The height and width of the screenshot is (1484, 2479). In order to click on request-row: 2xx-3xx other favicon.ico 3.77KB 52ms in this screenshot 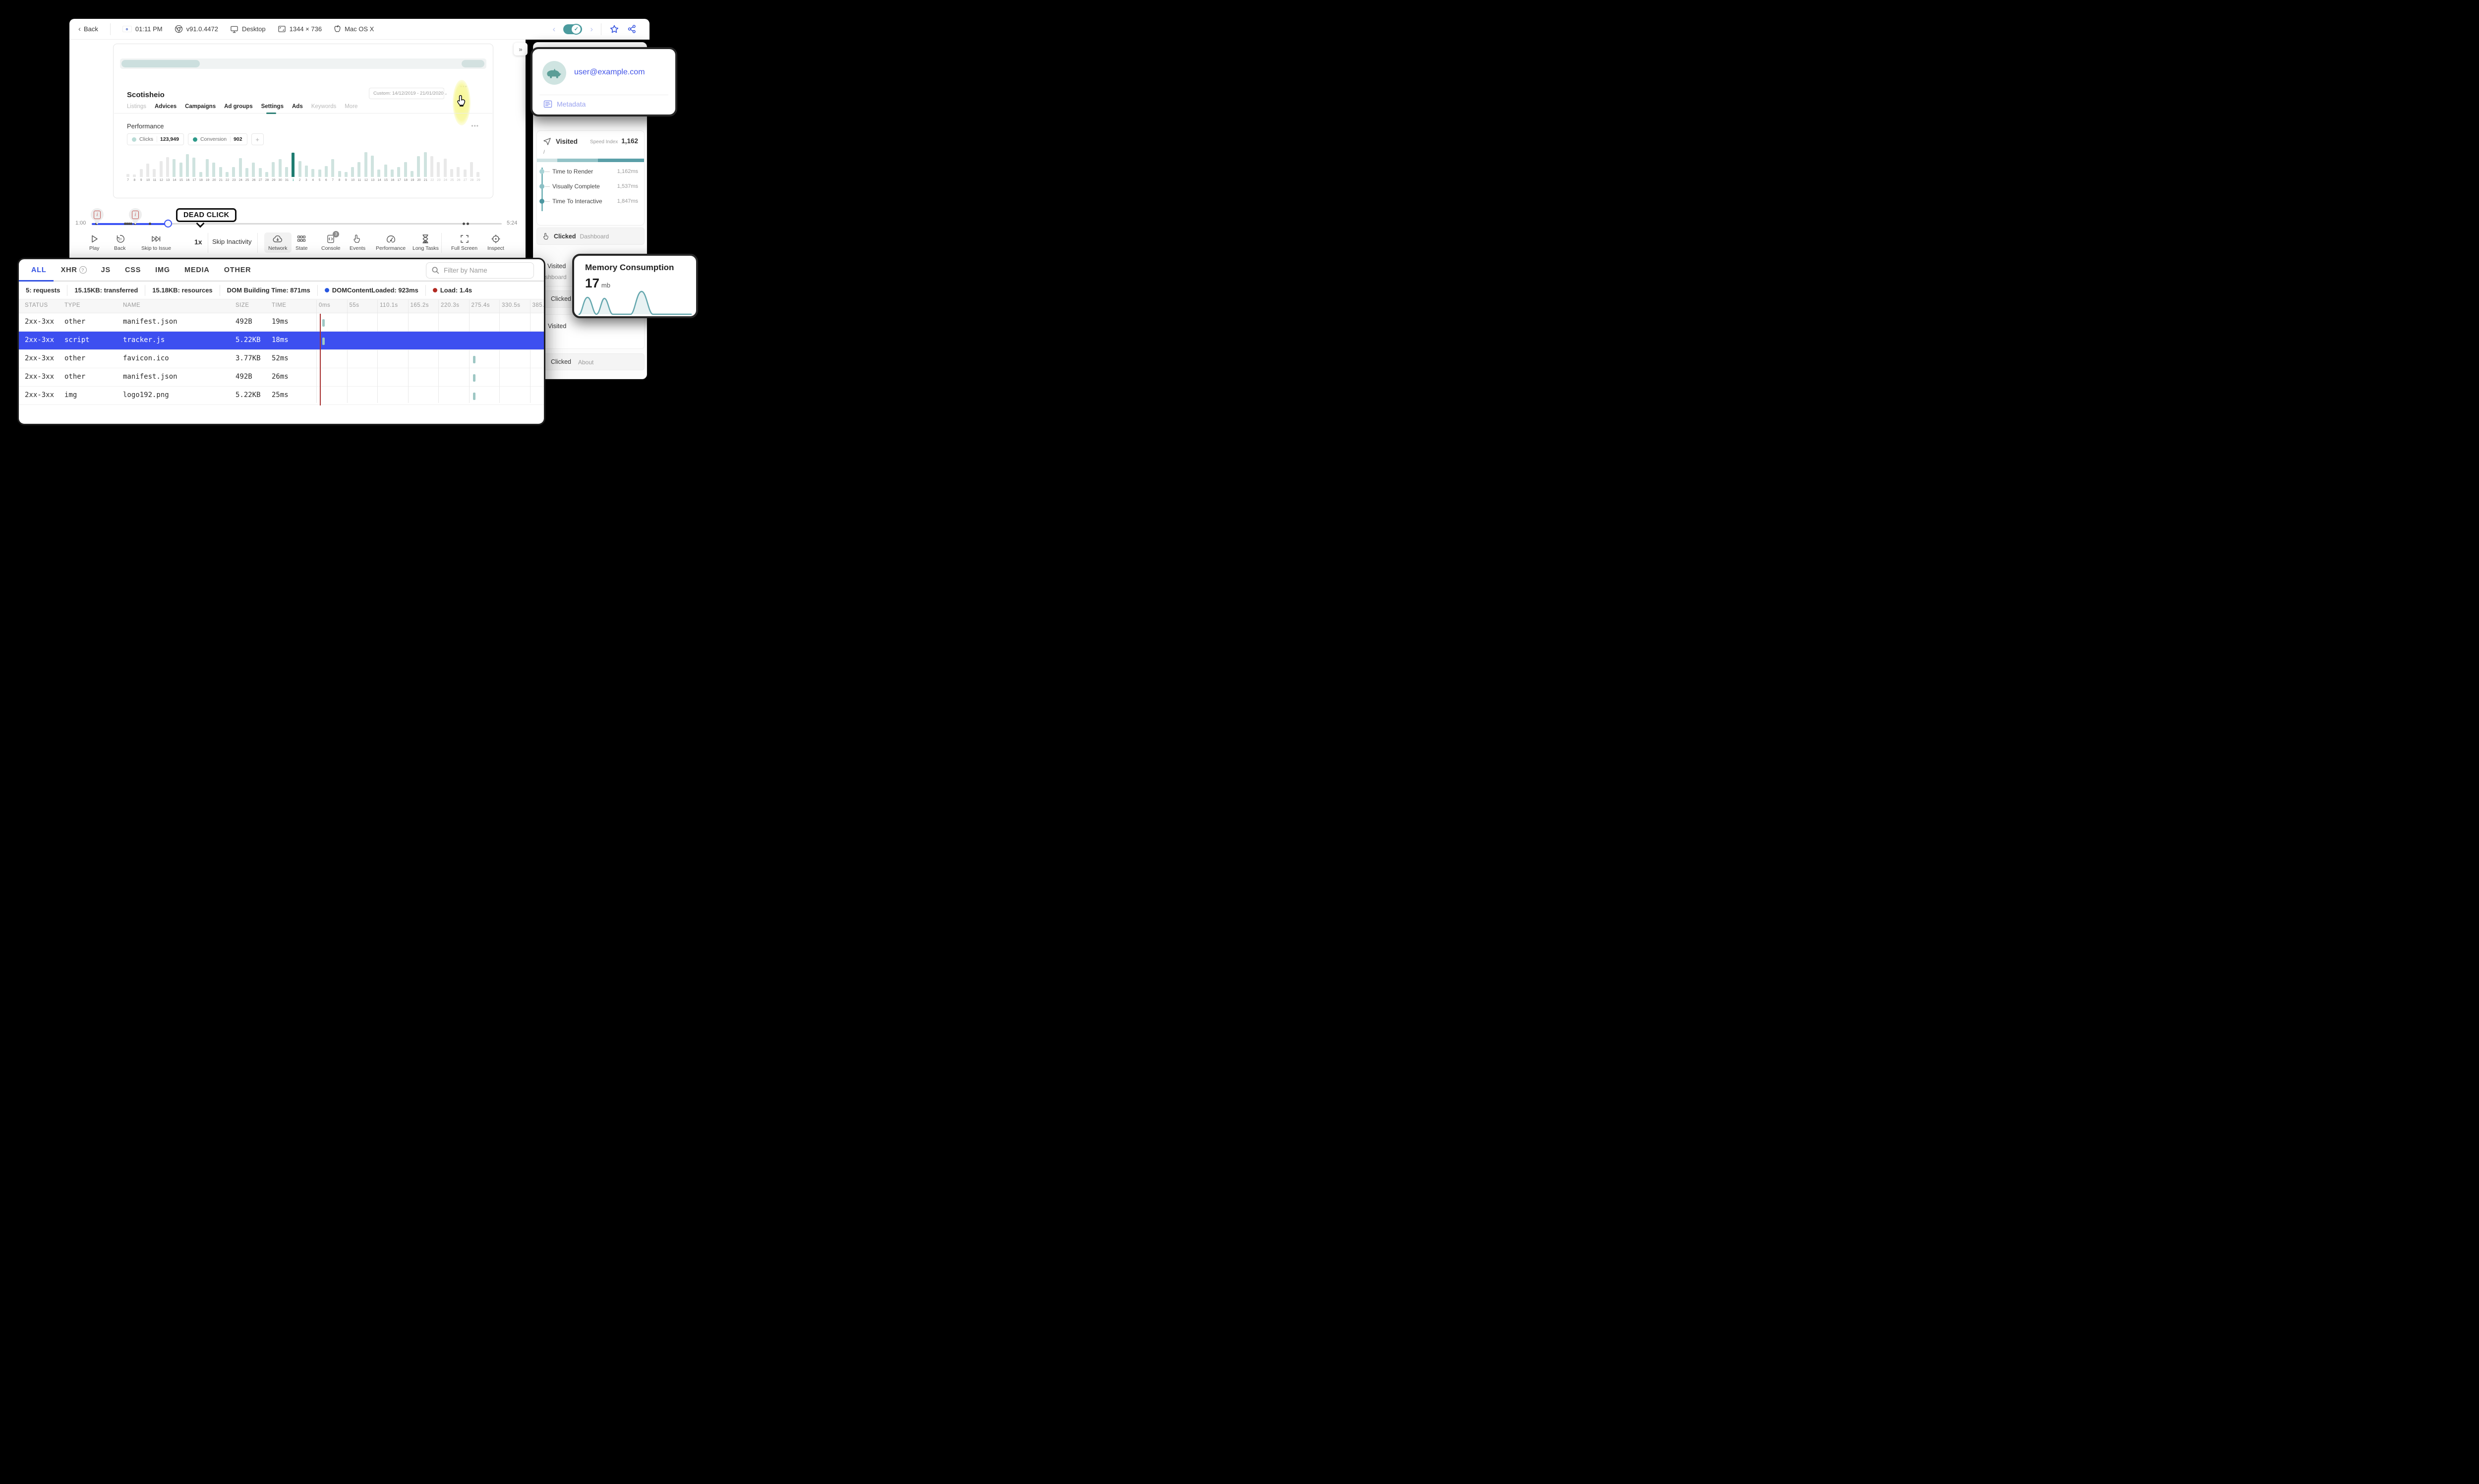, I will do `click(281, 359)`.